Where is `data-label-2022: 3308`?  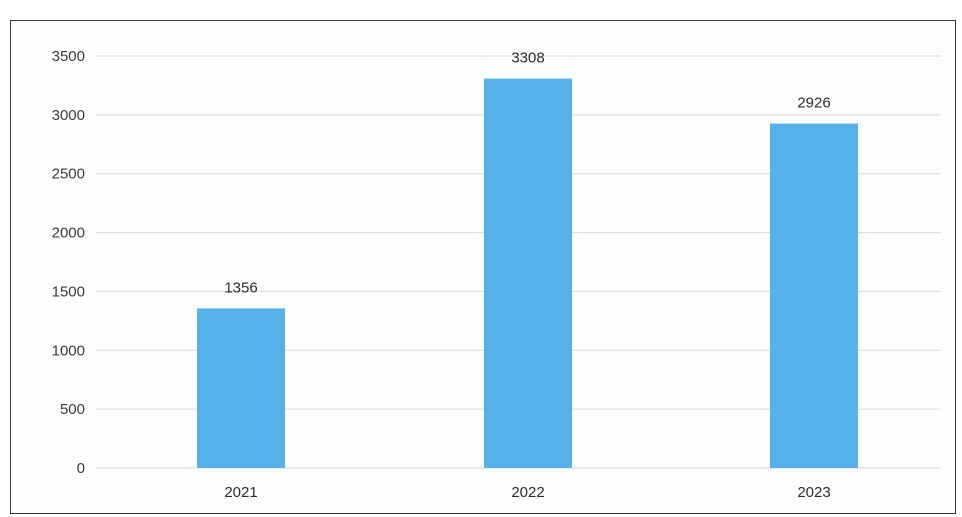
data-label-2022: 3308 is located at coordinates (527, 58).